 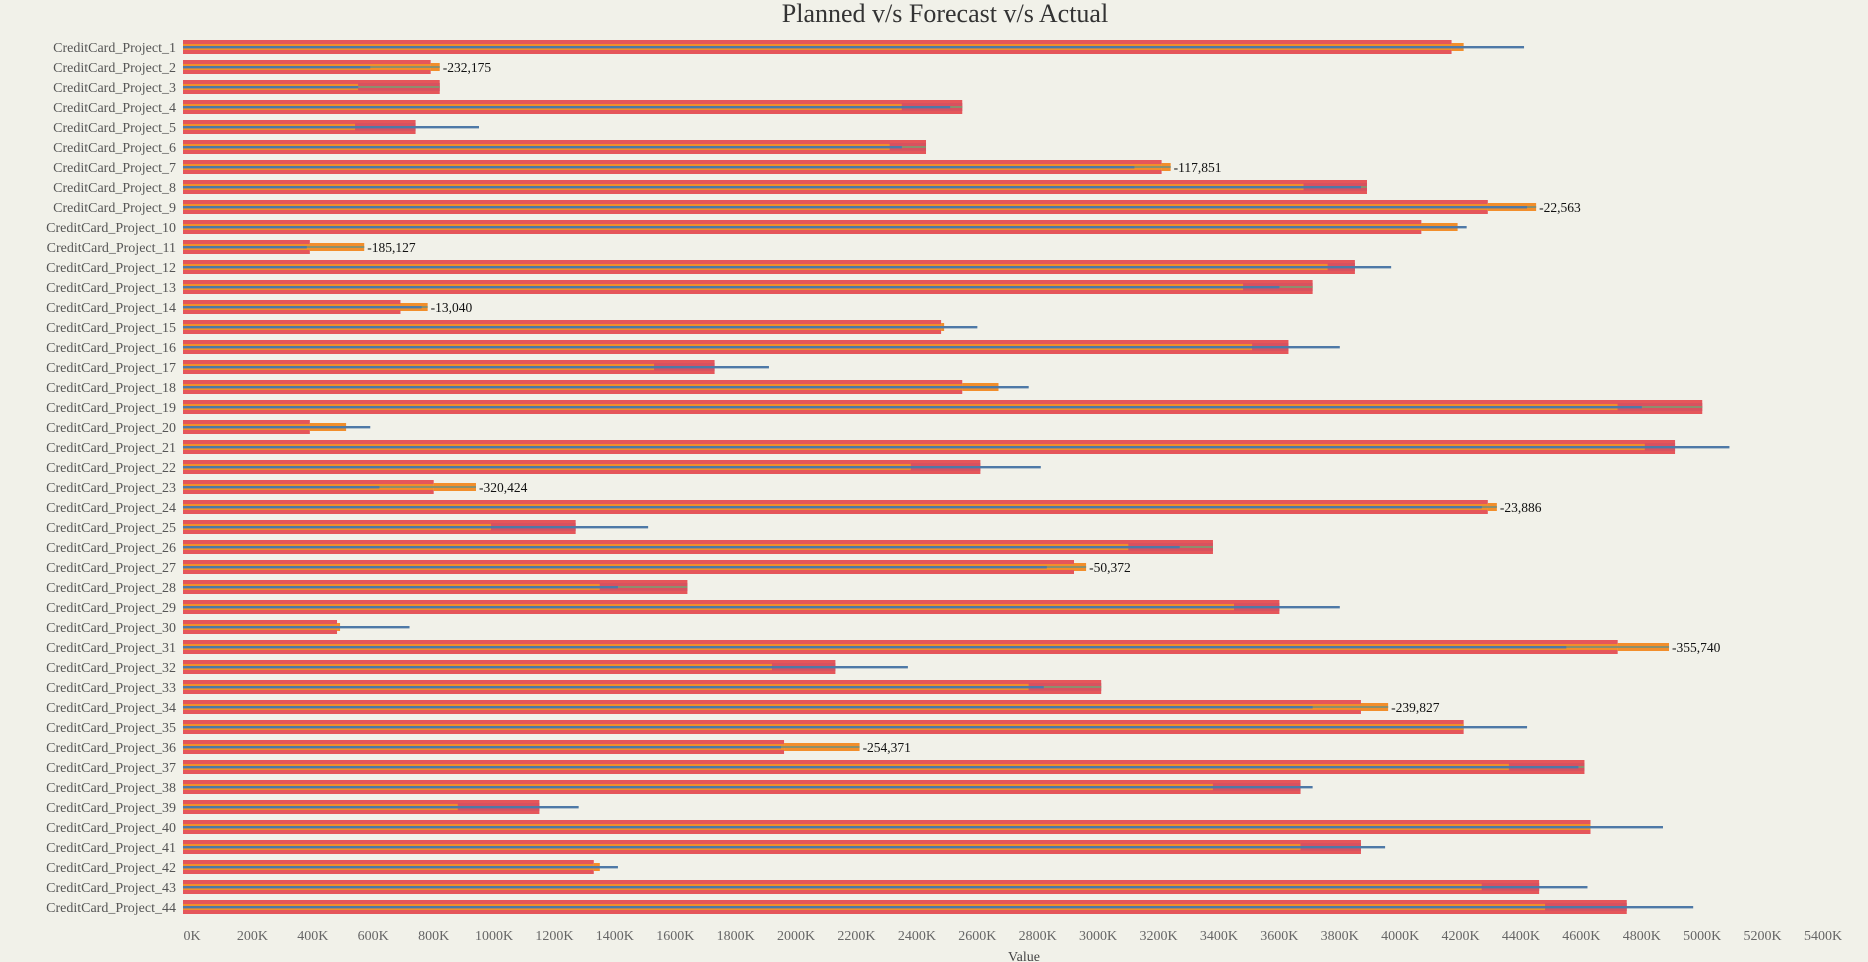 What do you see at coordinates (1158, 936) in the screenshot?
I see `x-tick-label: 3200K` at bounding box center [1158, 936].